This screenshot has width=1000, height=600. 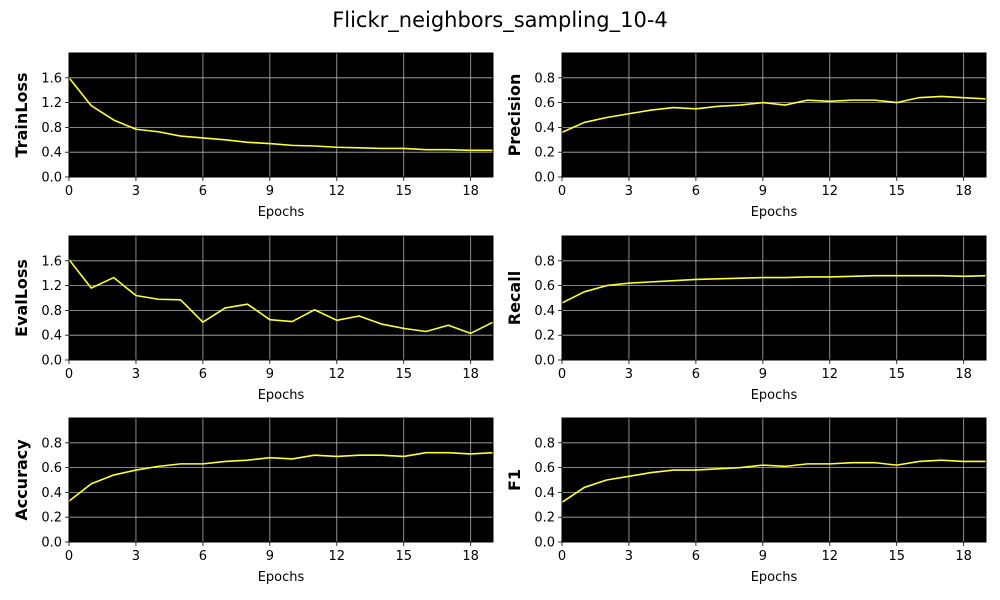 I want to click on evalloss-xtick-label-6: 18, so click(x=470, y=374).